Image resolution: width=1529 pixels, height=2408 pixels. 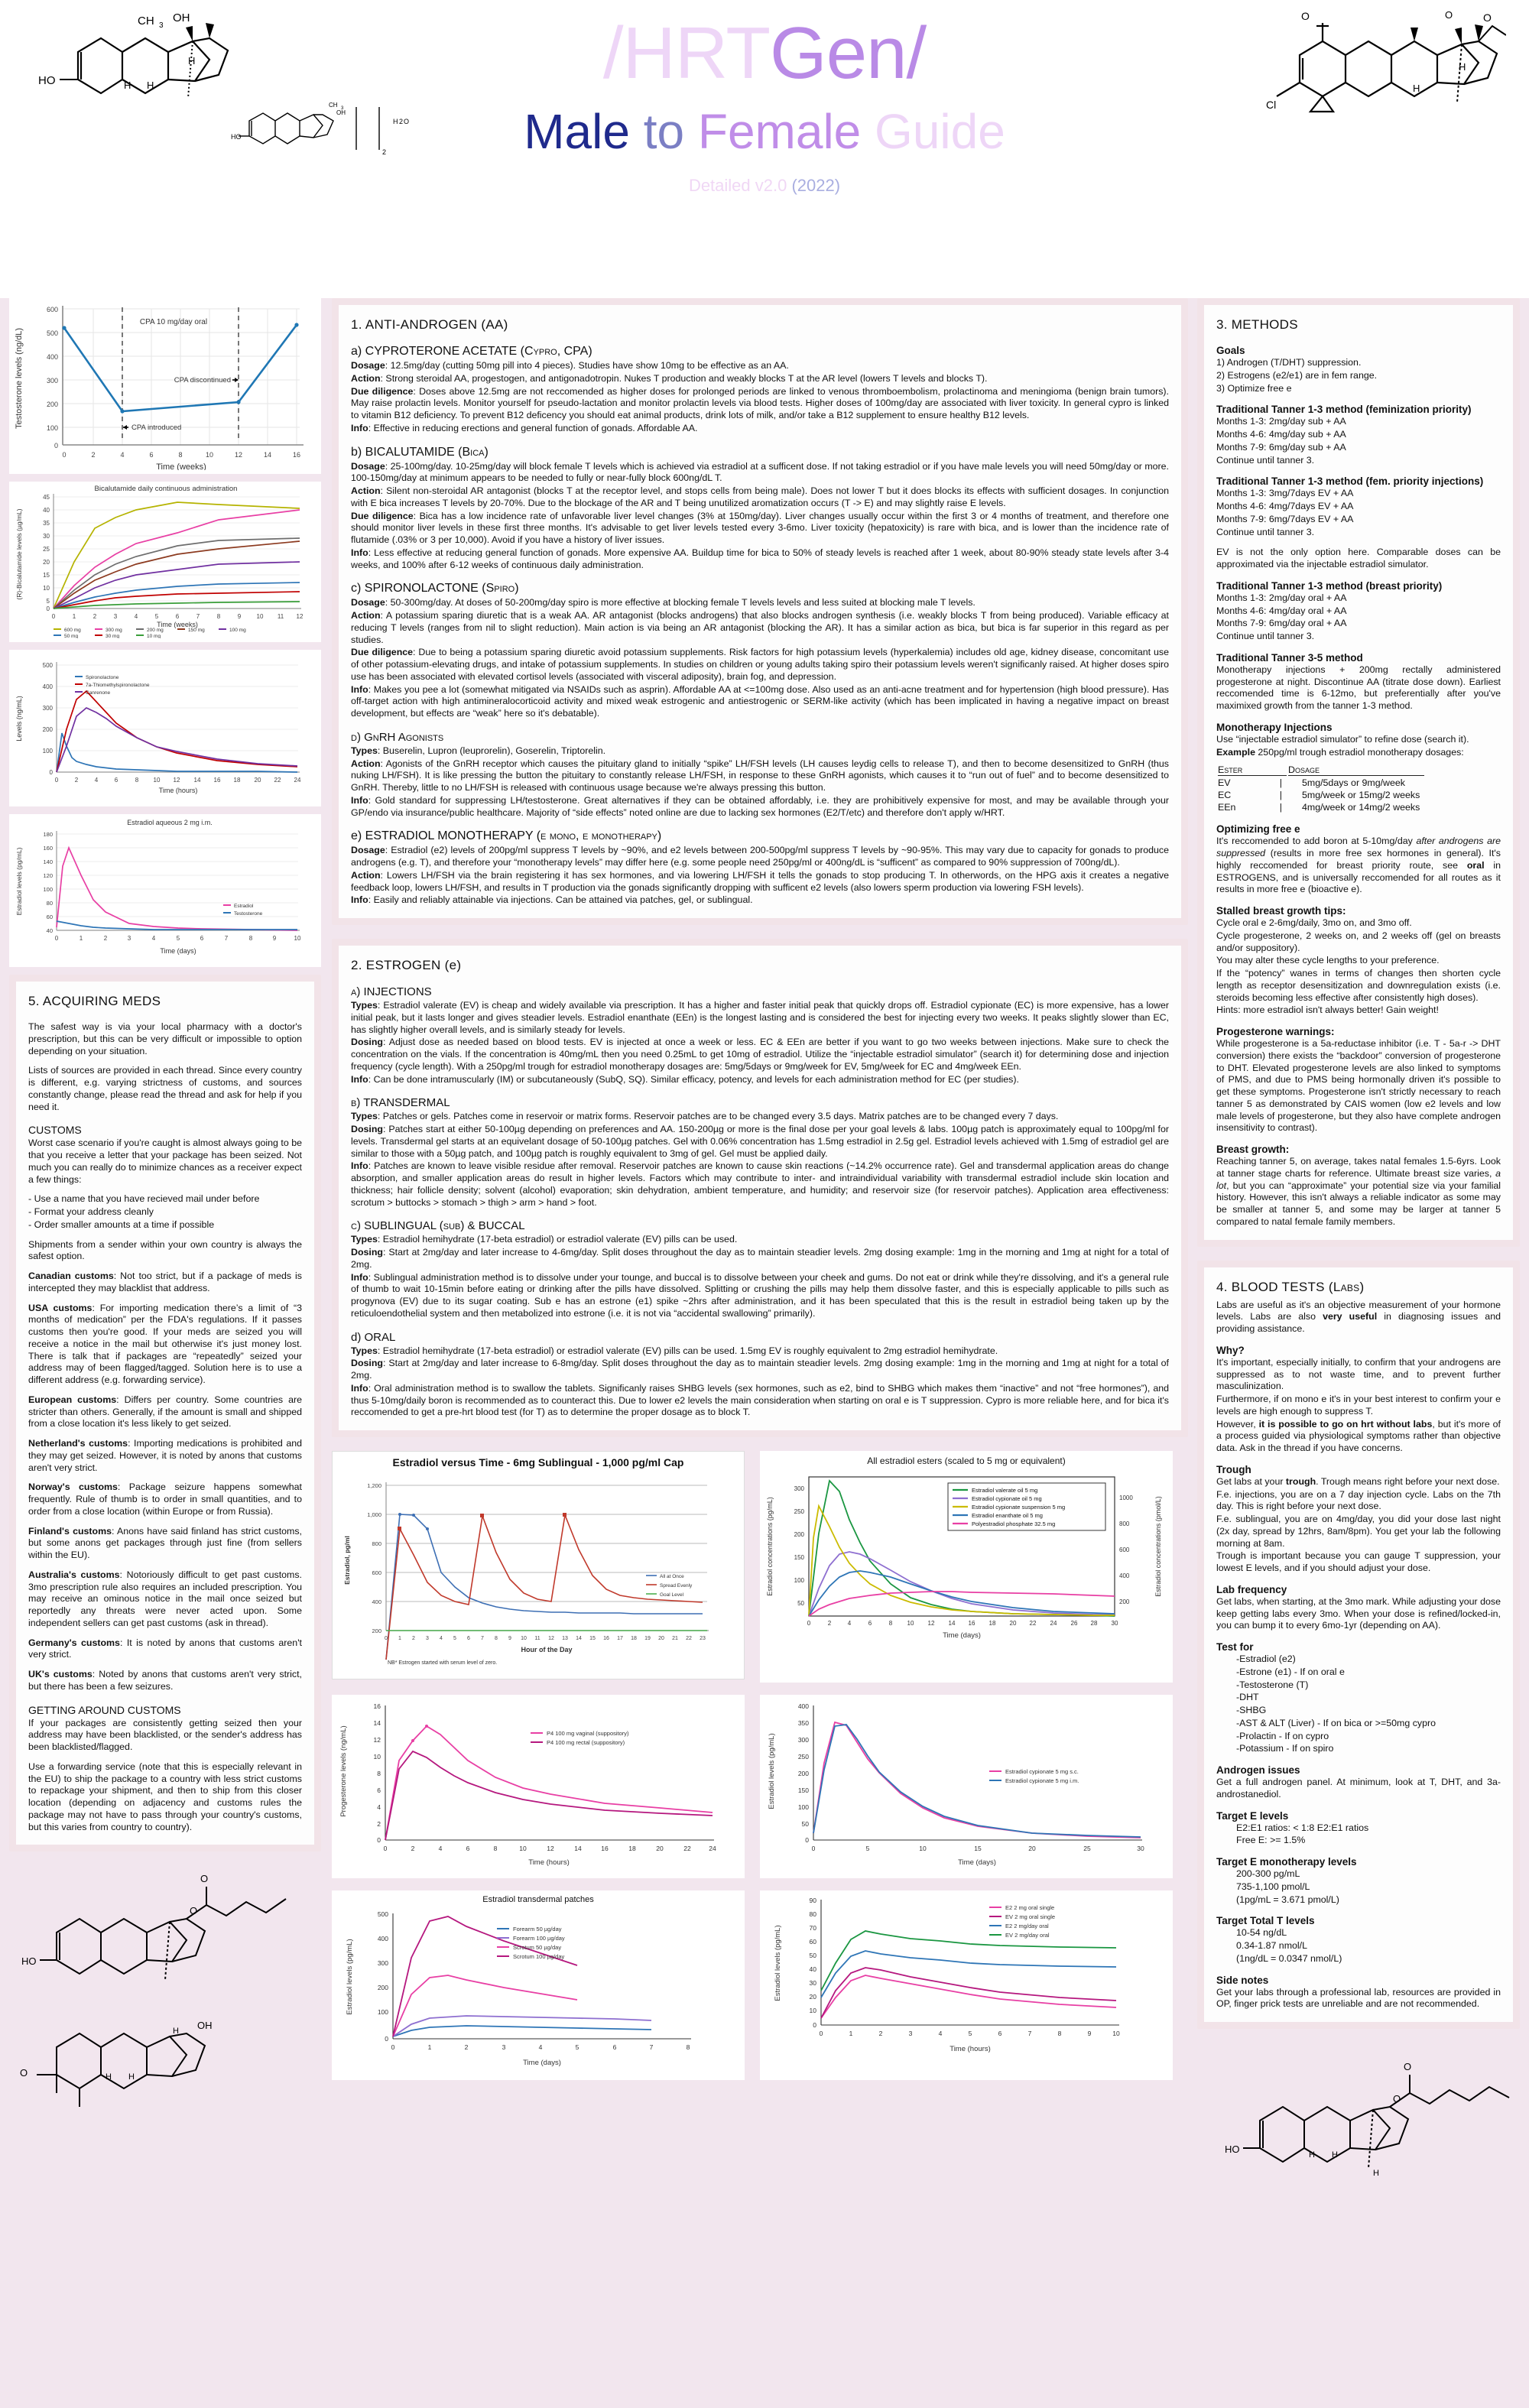 What do you see at coordinates (778, 1963) in the screenshot?
I see `svg-text: Estradiol levels (pg/mL)` at bounding box center [778, 1963].